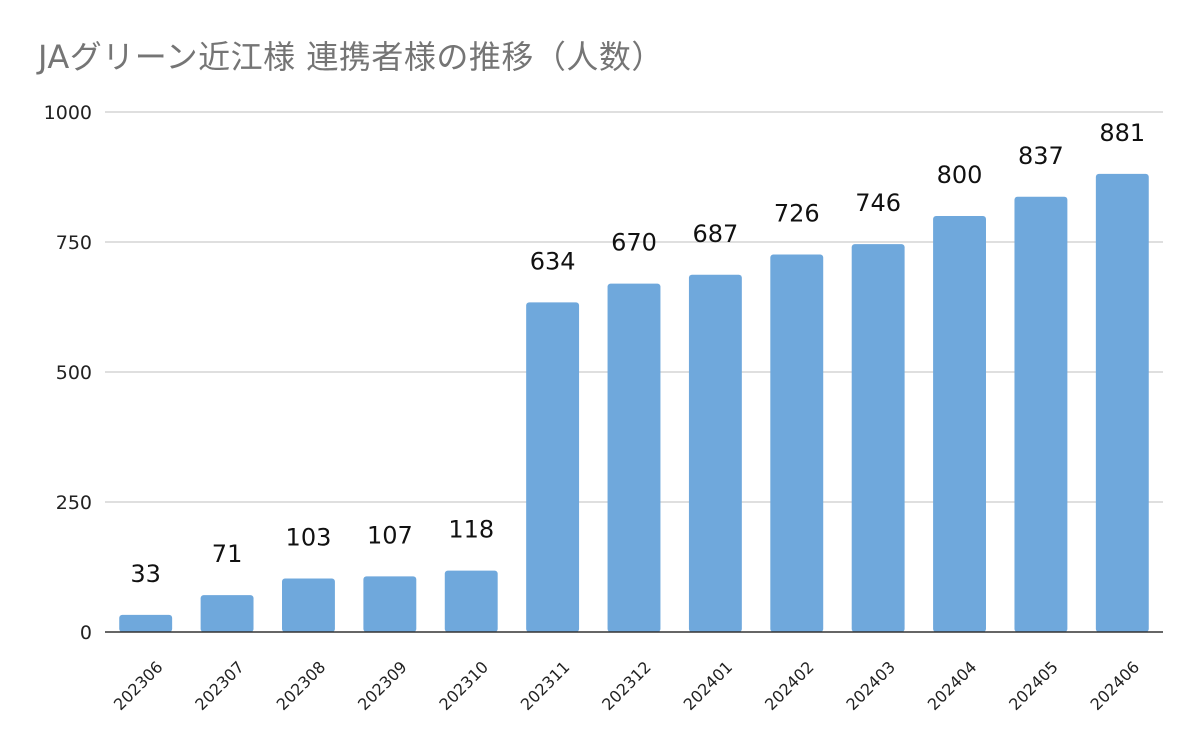 The height and width of the screenshot is (742, 1200). Describe the element at coordinates (715, 234) in the screenshot. I see `data-label: 687` at that location.